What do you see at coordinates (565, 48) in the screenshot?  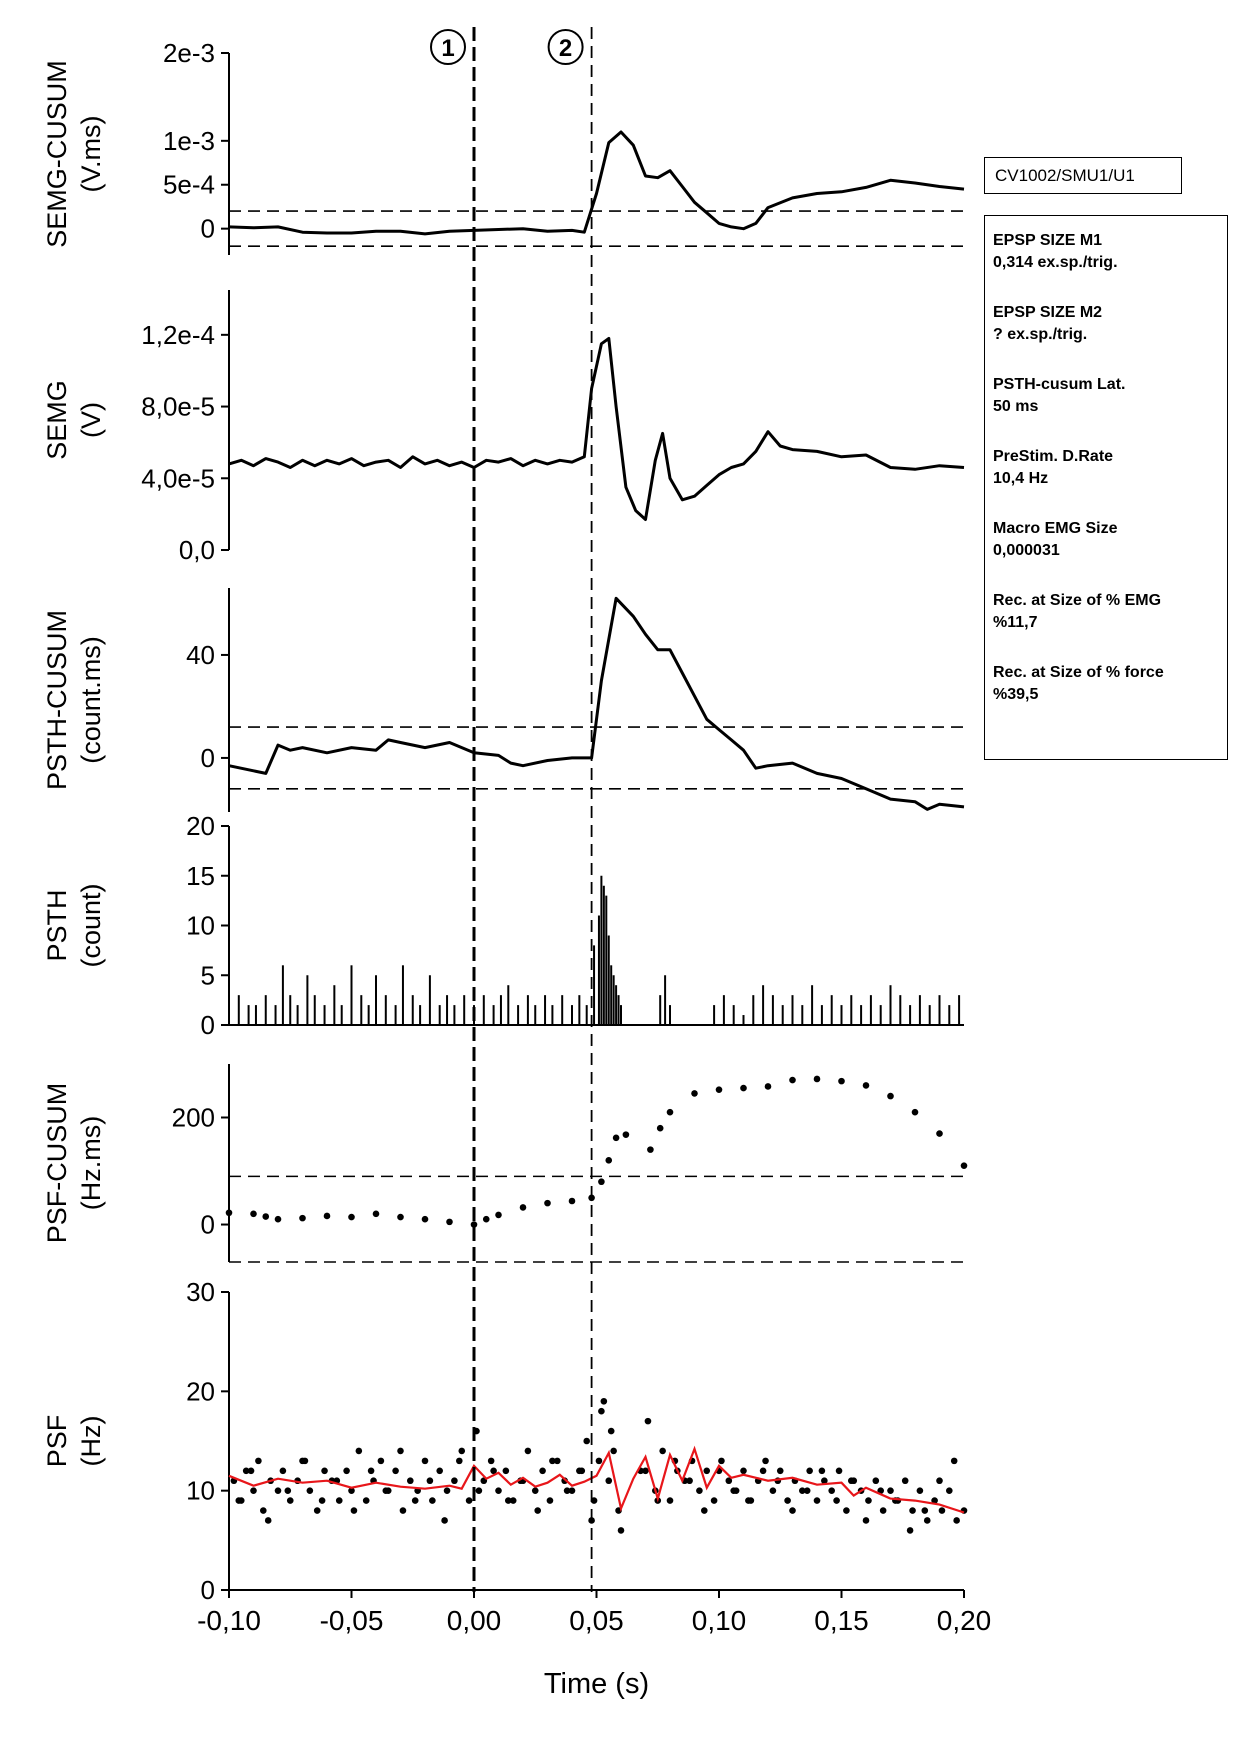 I see `marker-label: 2` at bounding box center [565, 48].